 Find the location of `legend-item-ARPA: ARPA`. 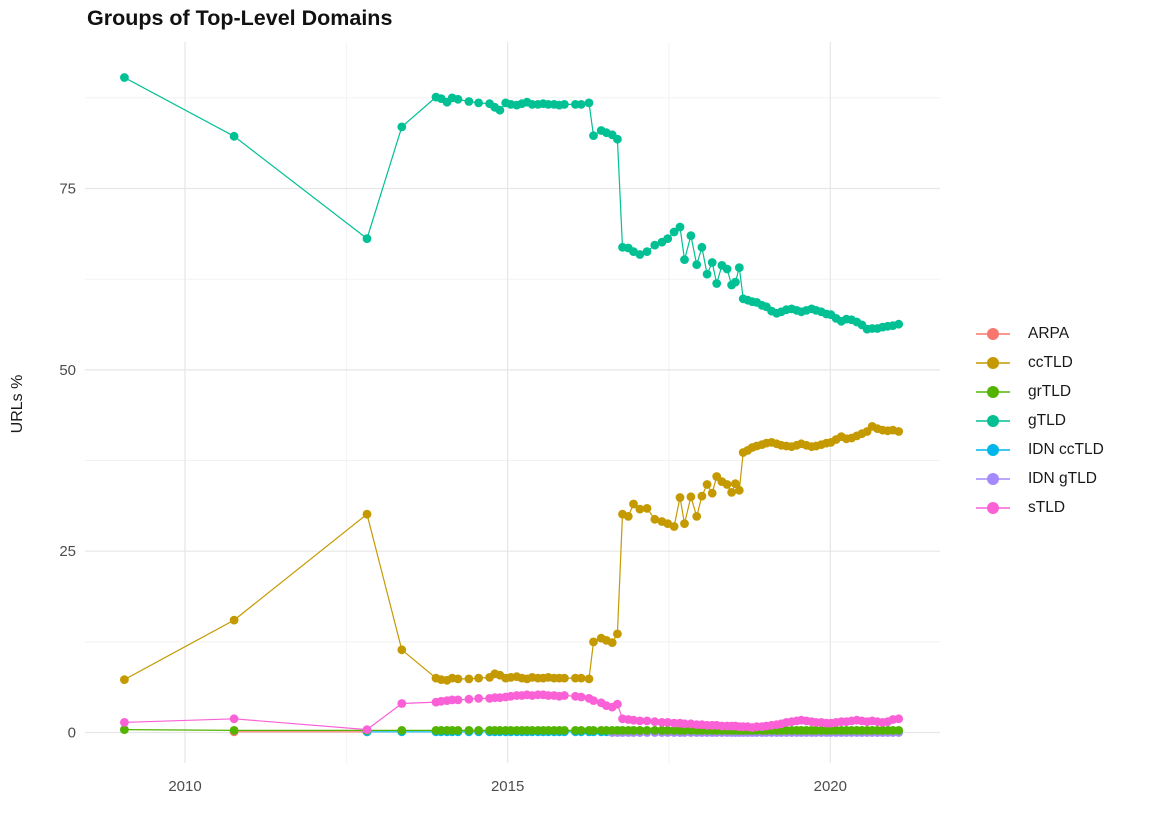

legend-item-ARPA: ARPA is located at coordinates (1040, 333).